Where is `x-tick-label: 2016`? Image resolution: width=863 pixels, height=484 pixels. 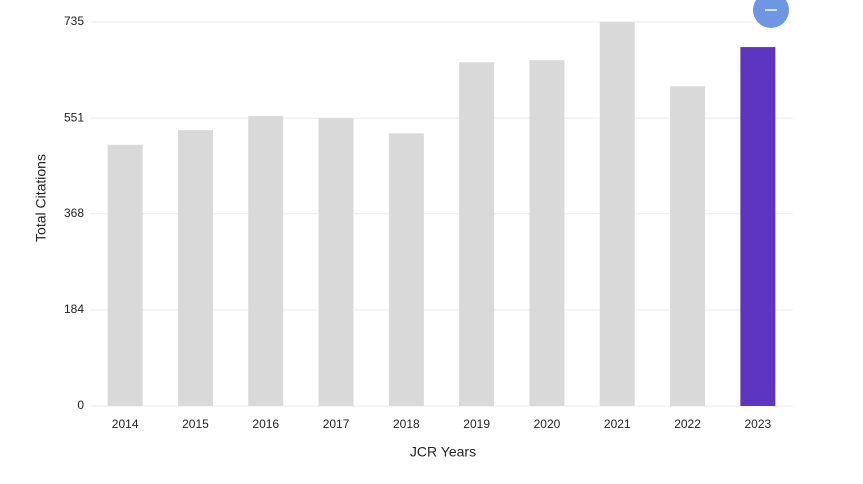 x-tick-label: 2016 is located at coordinates (265, 424).